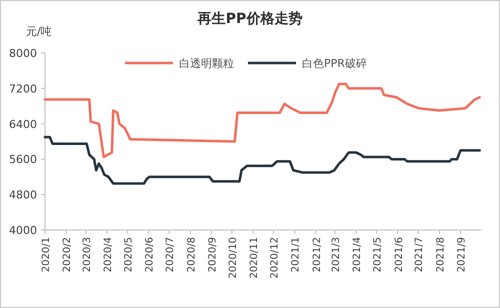  Describe the element at coordinates (23, 53) in the screenshot. I see `y-tick-label: 8000` at that location.